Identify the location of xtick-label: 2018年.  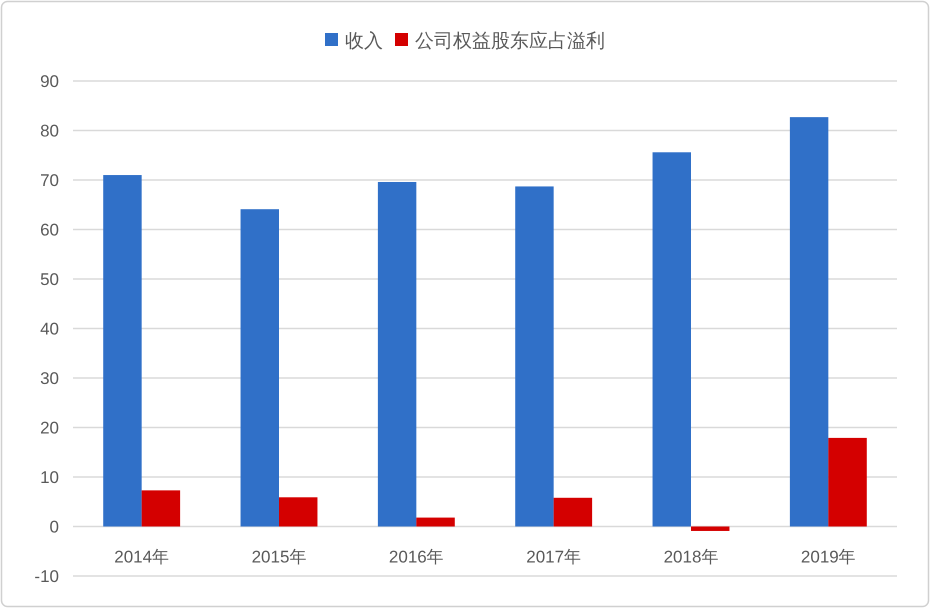
(691, 557).